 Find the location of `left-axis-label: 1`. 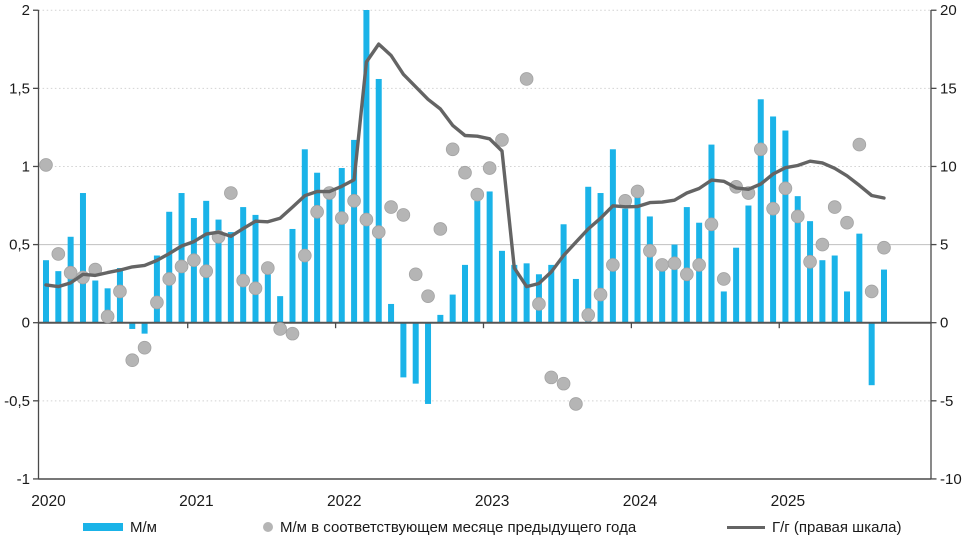

left-axis-label: 1 is located at coordinates (26, 166).